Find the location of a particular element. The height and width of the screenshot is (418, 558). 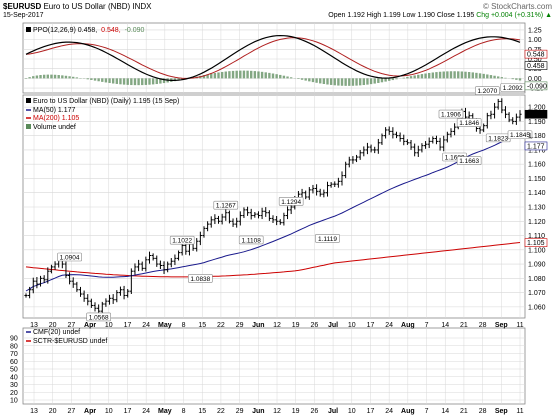

end-tag-box is located at coordinates (536, 146).